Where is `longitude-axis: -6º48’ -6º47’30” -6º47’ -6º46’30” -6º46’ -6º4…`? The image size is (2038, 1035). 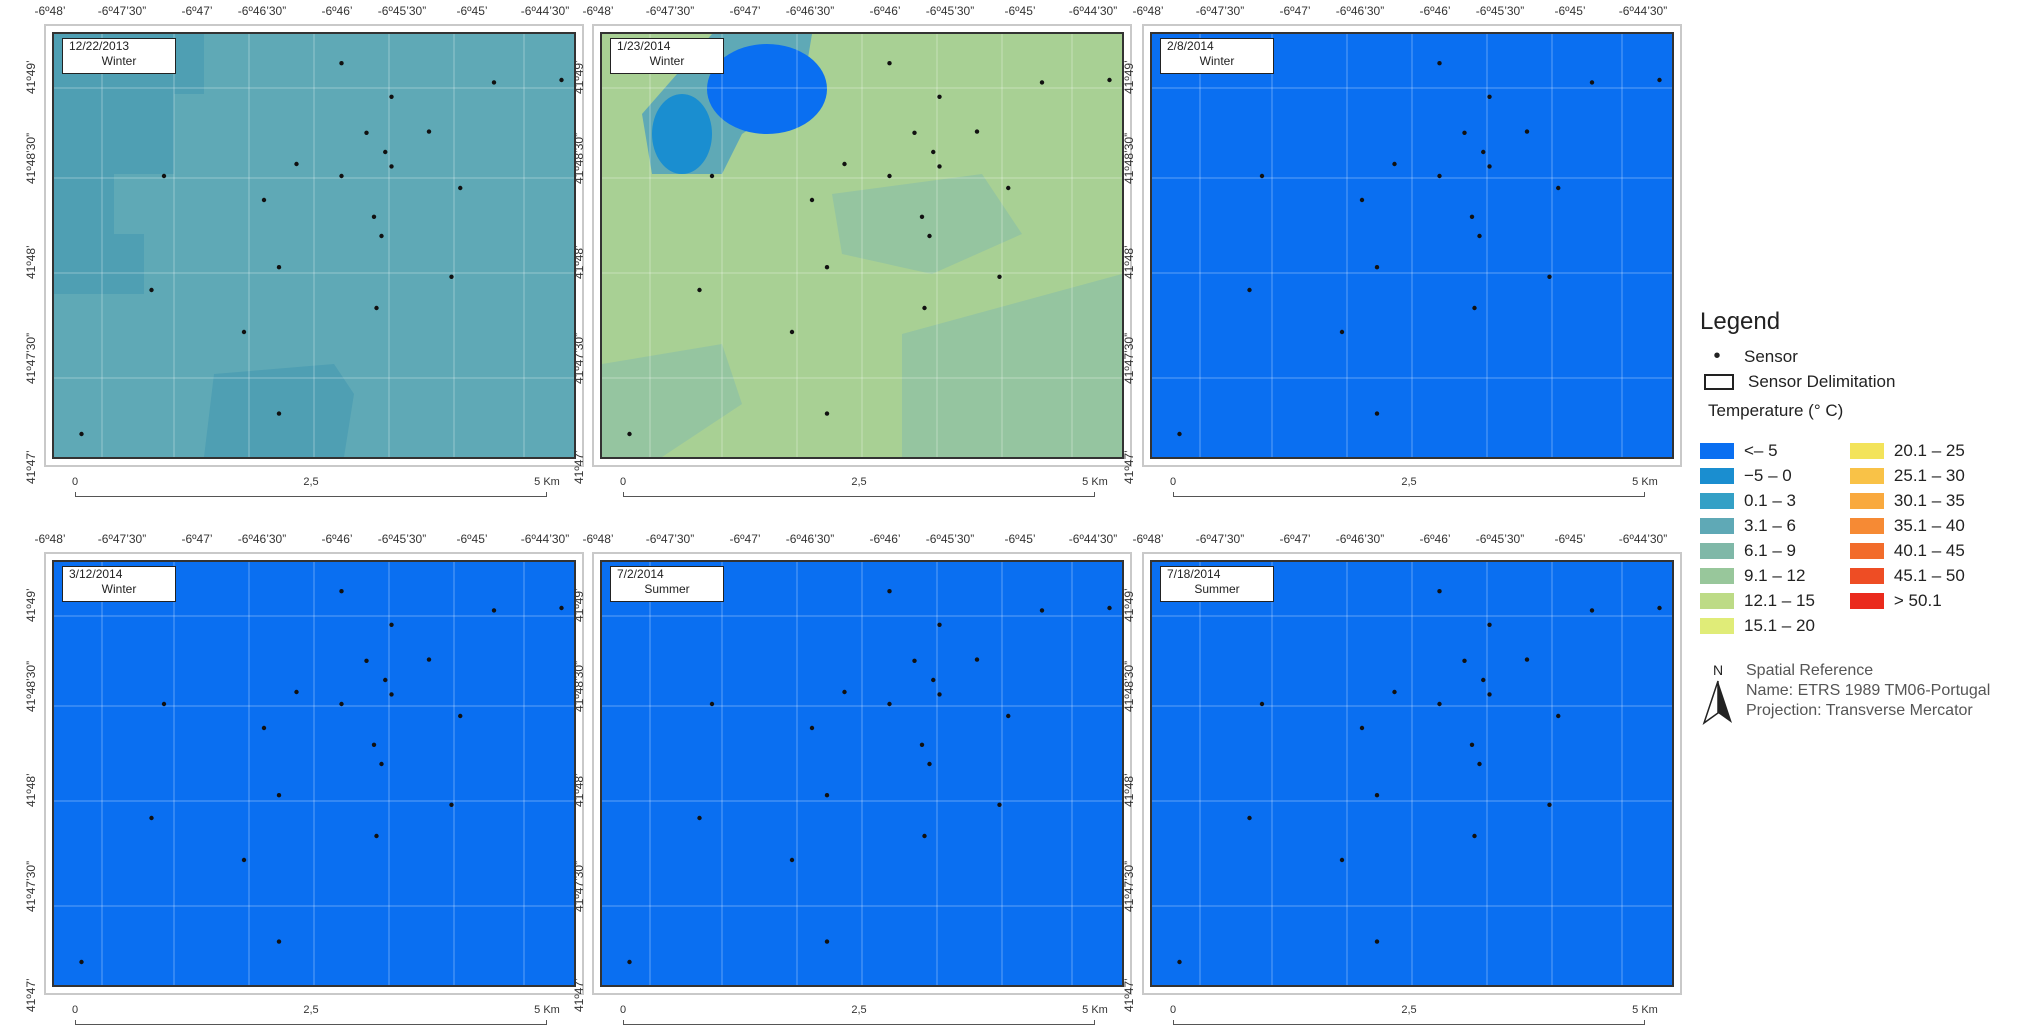 longitude-axis: -6º48’ -6º47’30” -6º47’ -6º46’30” -6º46’ -6º4… is located at coordinates (857, 540).